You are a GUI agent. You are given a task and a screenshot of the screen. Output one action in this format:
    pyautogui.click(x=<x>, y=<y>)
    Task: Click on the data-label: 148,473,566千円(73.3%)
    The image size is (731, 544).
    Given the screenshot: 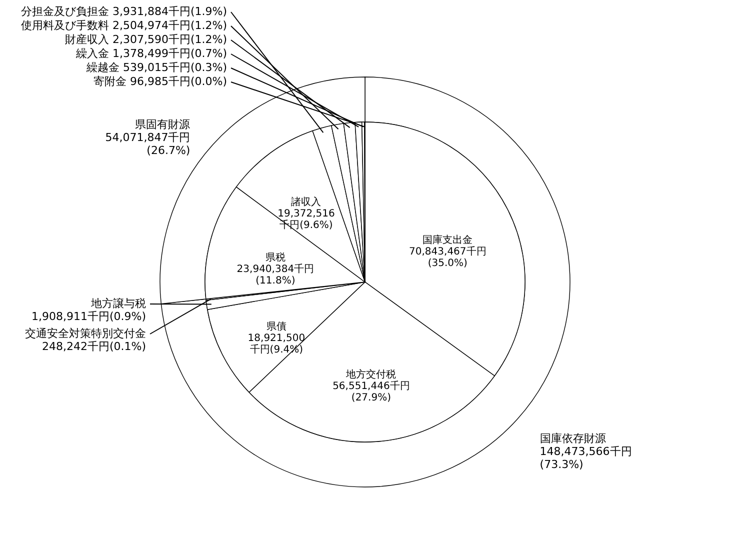 What is the action you would take?
    pyautogui.click(x=586, y=458)
    